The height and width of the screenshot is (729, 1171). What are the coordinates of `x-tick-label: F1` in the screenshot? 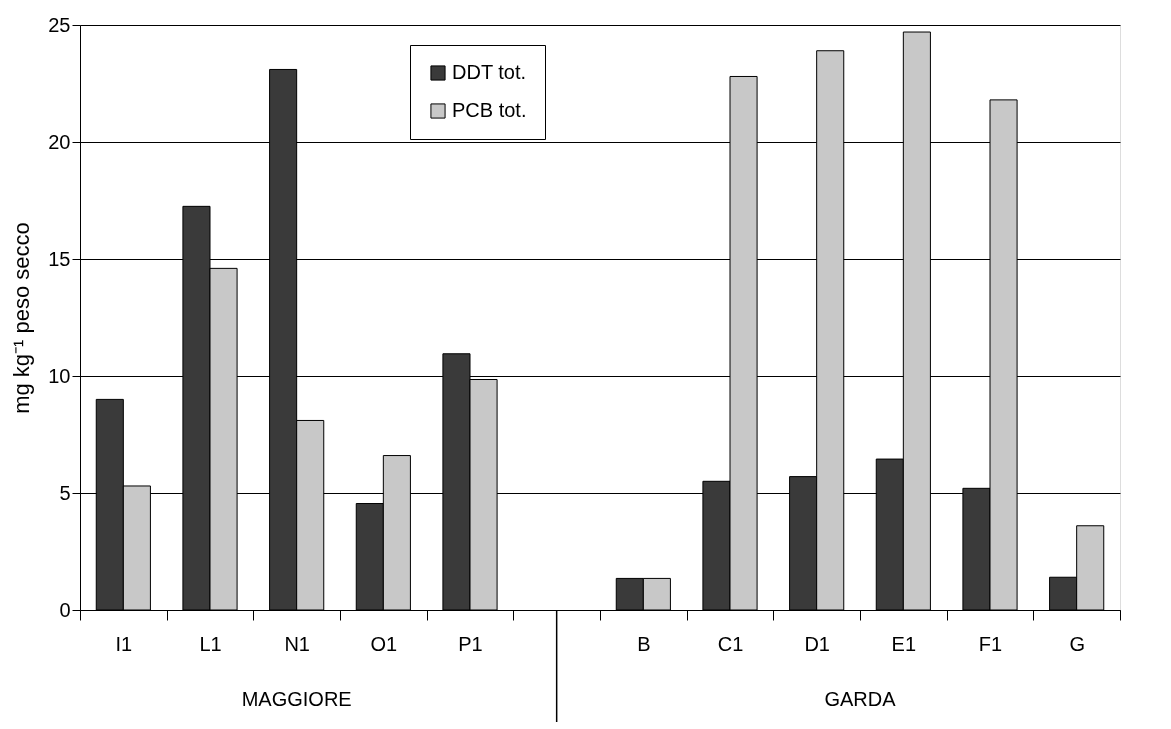 It's located at (990, 643).